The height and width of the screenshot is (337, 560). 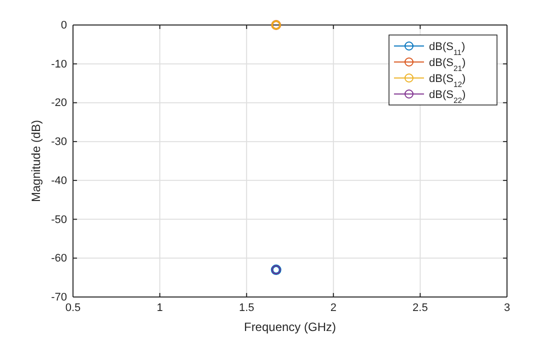 What do you see at coordinates (59, 298) in the screenshot?
I see `y-tick-label: -70` at bounding box center [59, 298].